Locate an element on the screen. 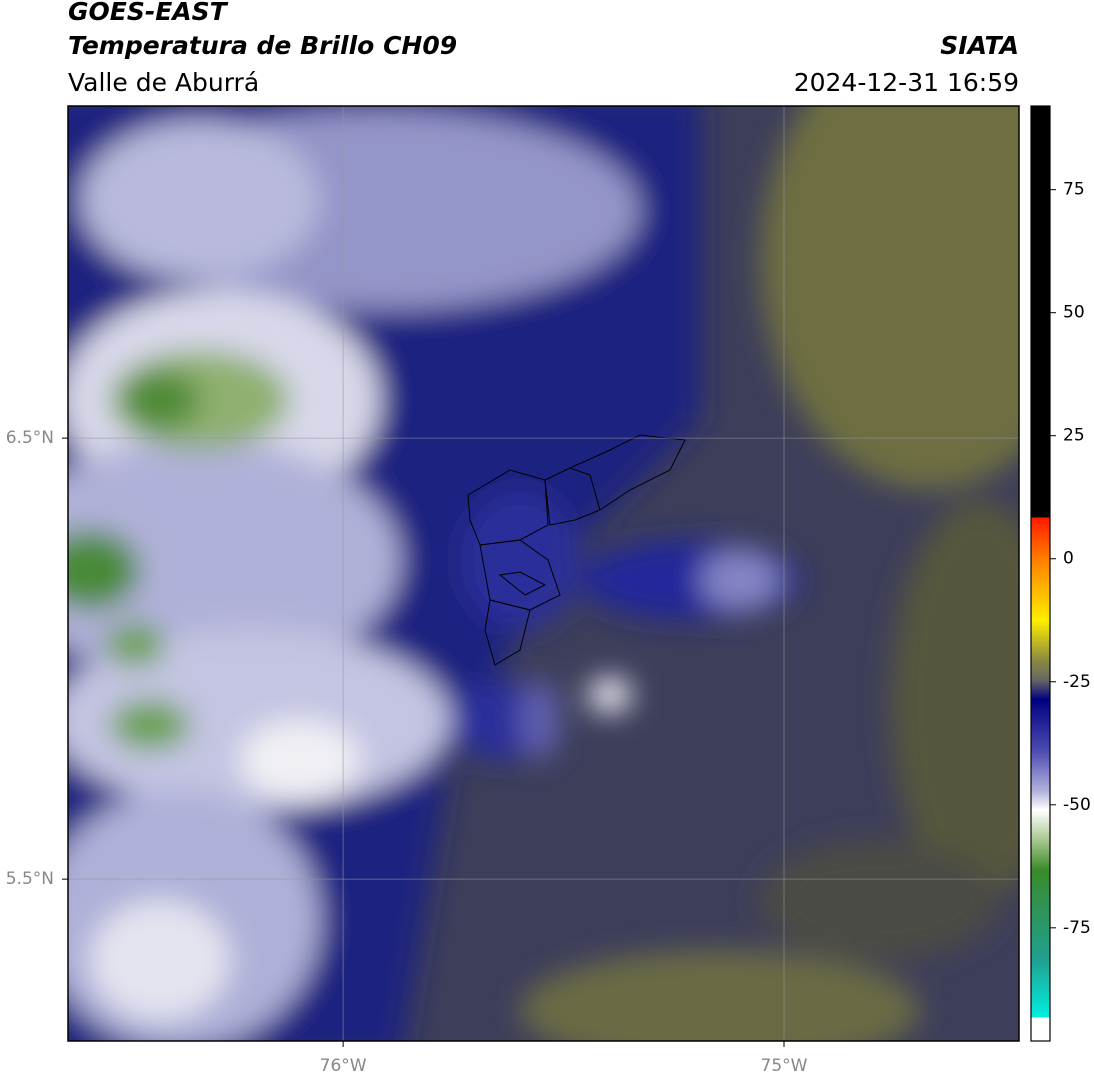  colorbar-label: 75 is located at coordinates (1074, 190).